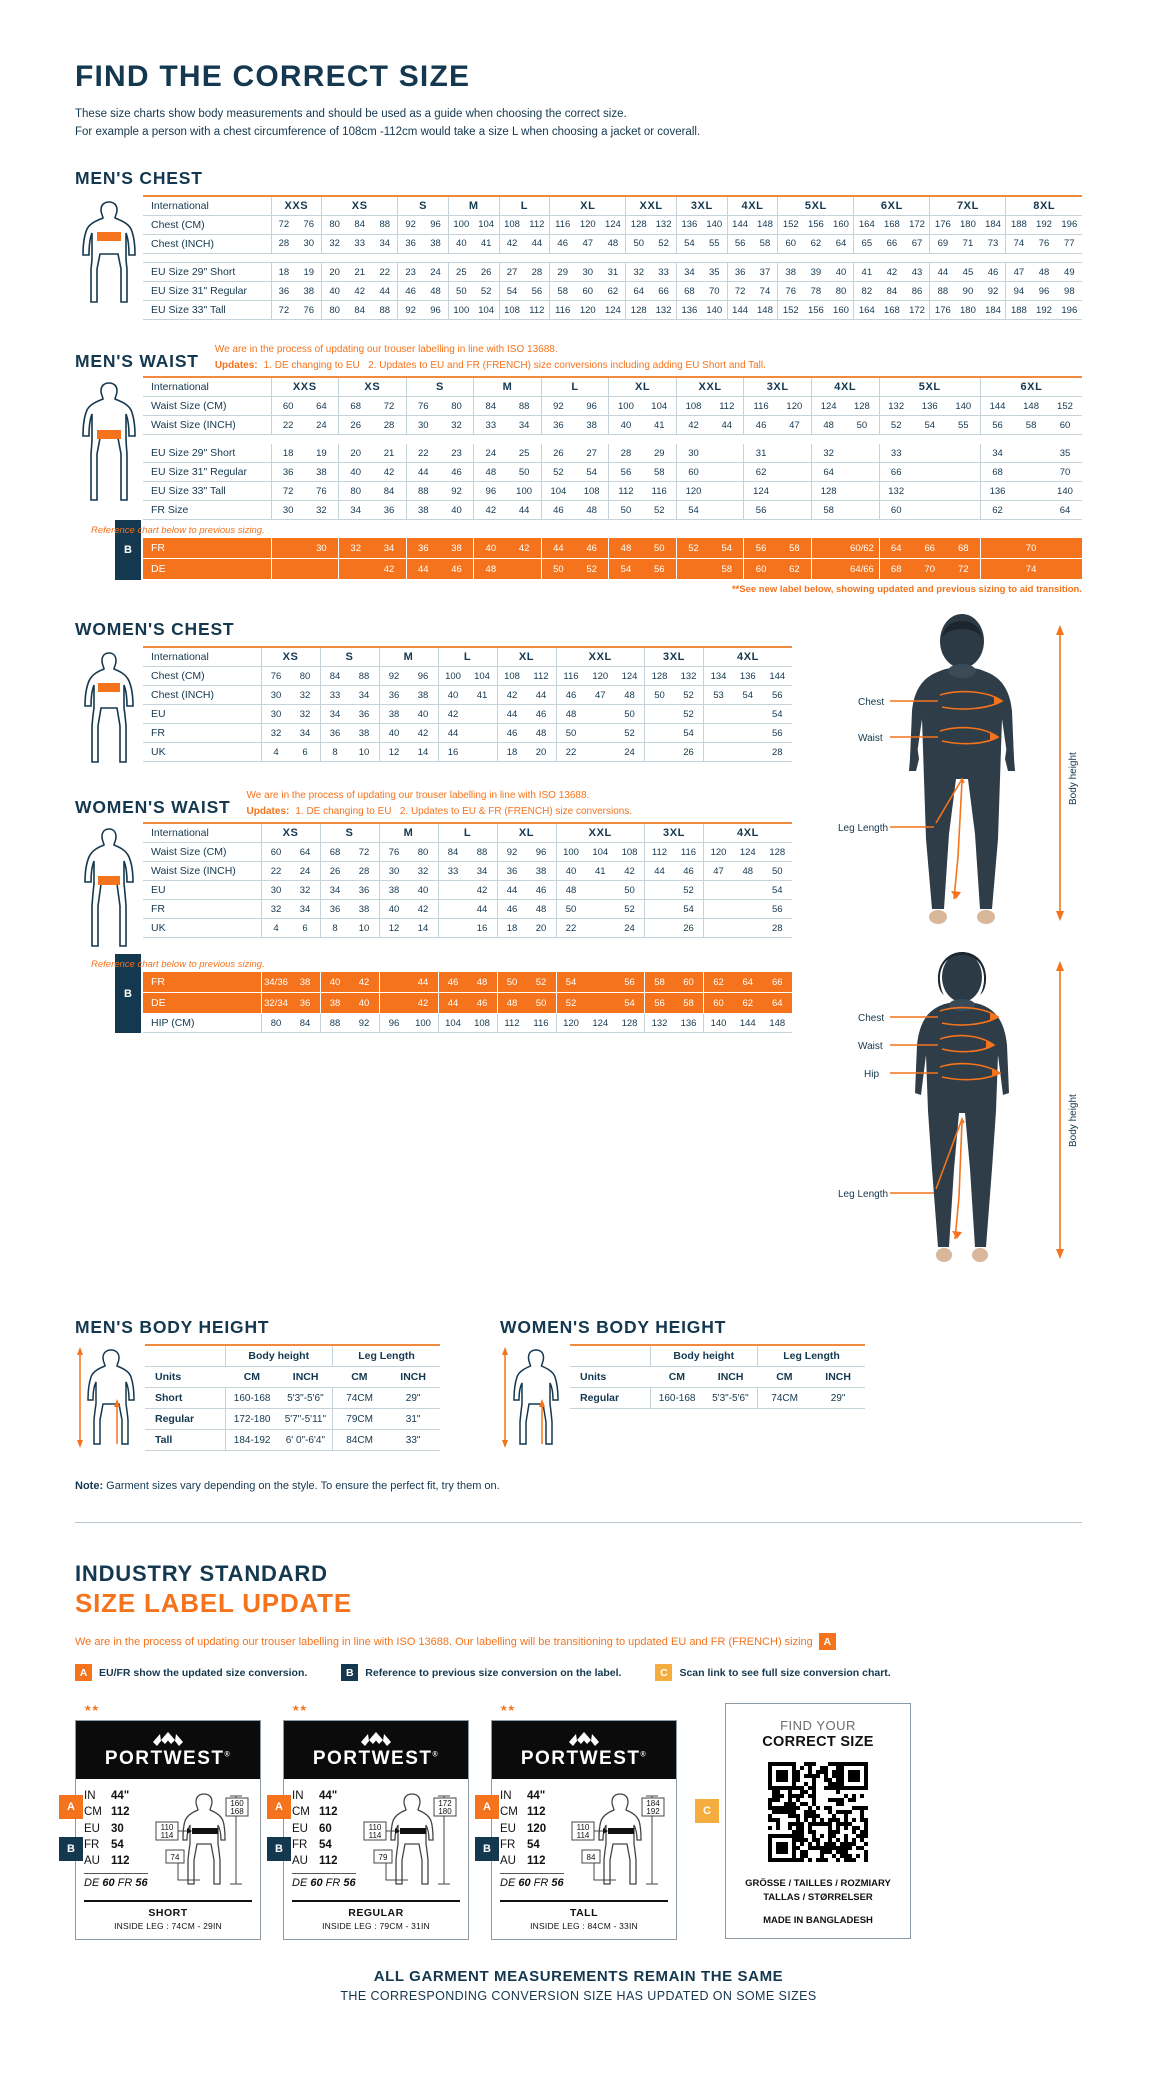 Image resolution: width=1157 pixels, height=2076 pixels. What do you see at coordinates (1069, 291) in the screenshot?
I see `table-cell: 98` at bounding box center [1069, 291].